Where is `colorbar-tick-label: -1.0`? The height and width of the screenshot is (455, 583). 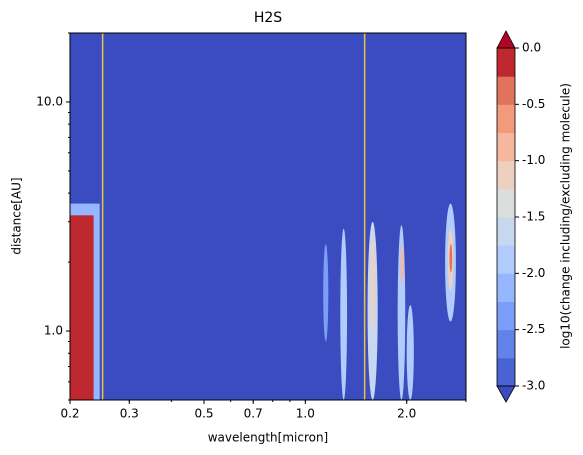 colorbar-tick-label: -1.0 is located at coordinates (533, 160).